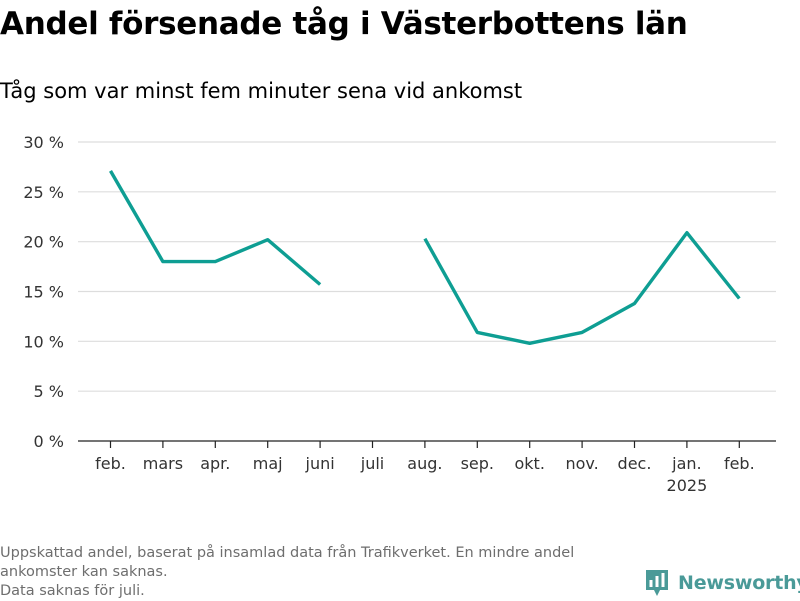 The height and width of the screenshot is (601, 800). Describe the element at coordinates (529, 463) in the screenshot. I see `x-tick-label: okt.` at that location.